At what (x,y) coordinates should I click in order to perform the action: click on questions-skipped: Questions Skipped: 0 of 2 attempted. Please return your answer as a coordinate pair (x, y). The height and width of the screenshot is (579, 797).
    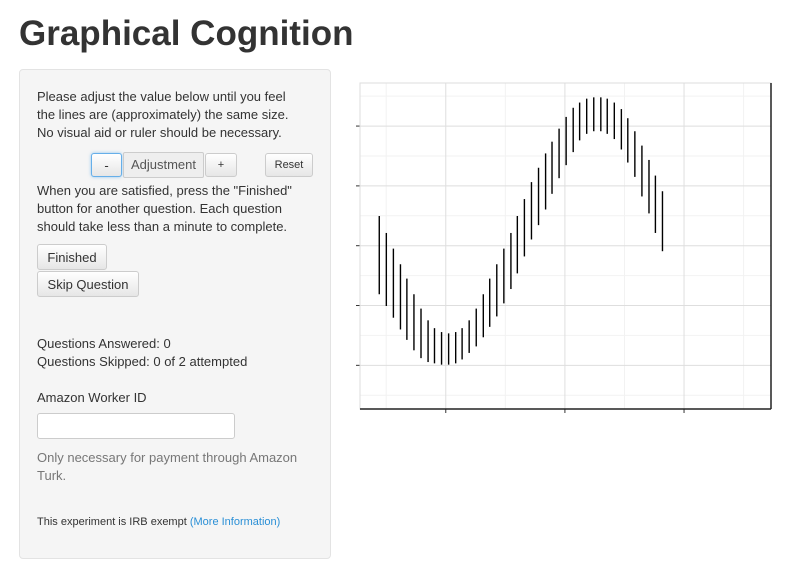
    Looking at the image, I should click on (142, 361).